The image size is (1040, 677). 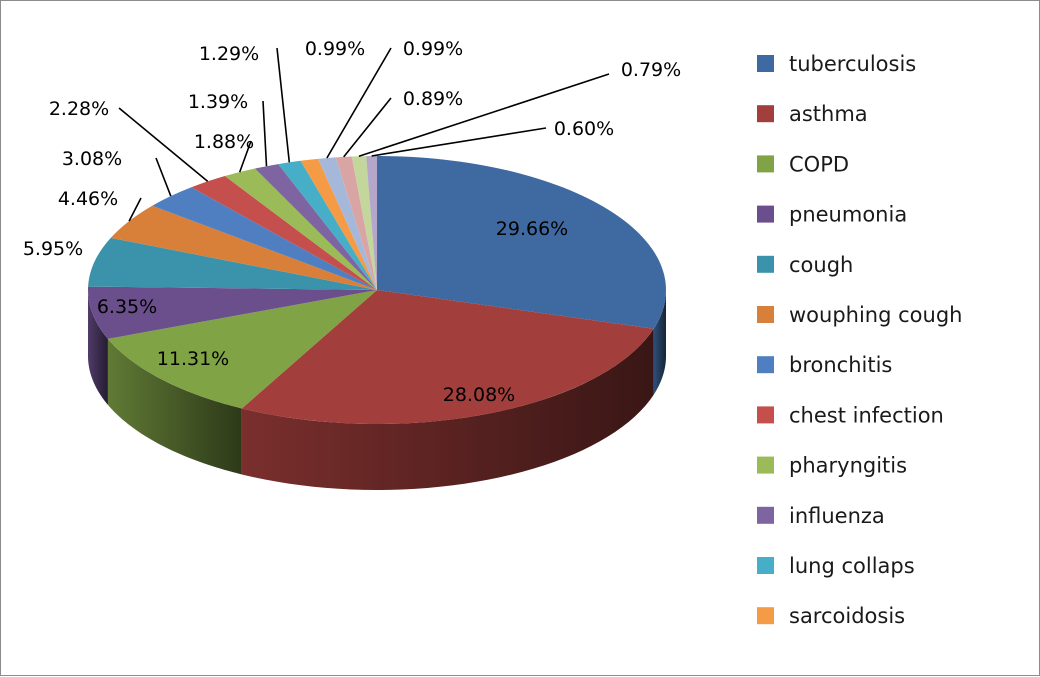 I want to click on data-label-9: 1.39%, so click(x=218, y=102).